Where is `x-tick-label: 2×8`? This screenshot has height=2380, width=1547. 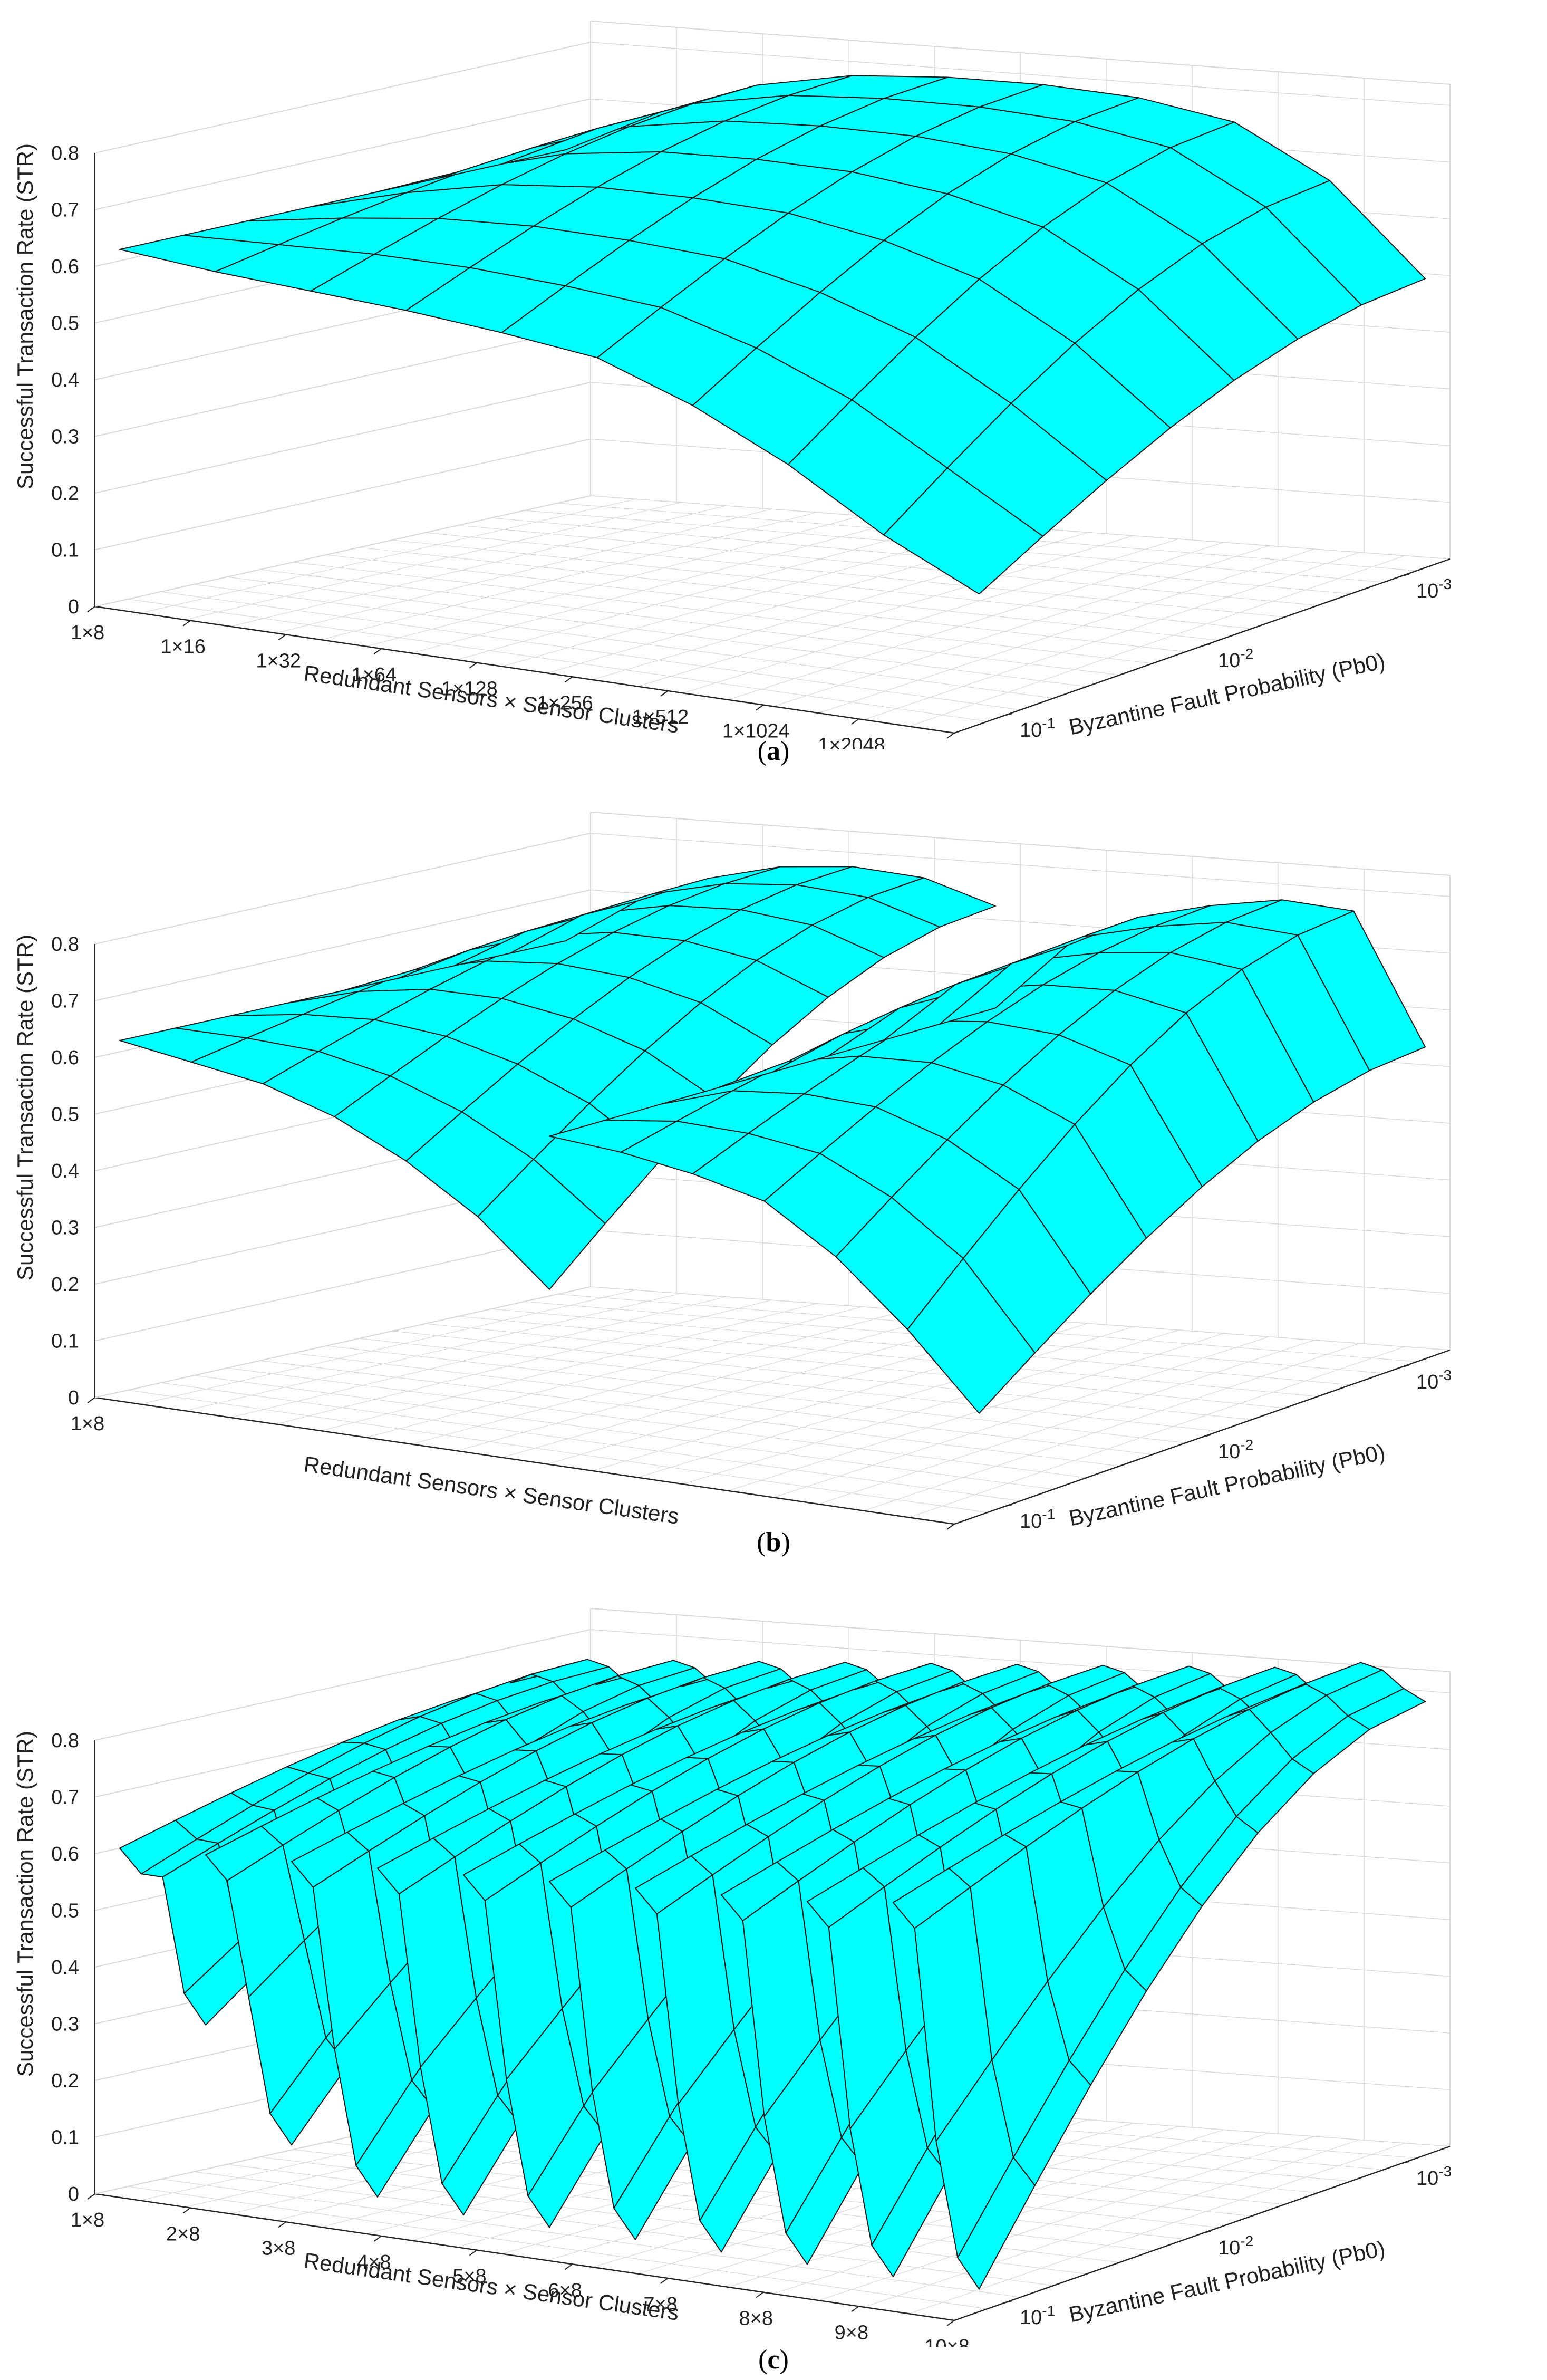
x-tick-label: 2×8 is located at coordinates (947, 1540).